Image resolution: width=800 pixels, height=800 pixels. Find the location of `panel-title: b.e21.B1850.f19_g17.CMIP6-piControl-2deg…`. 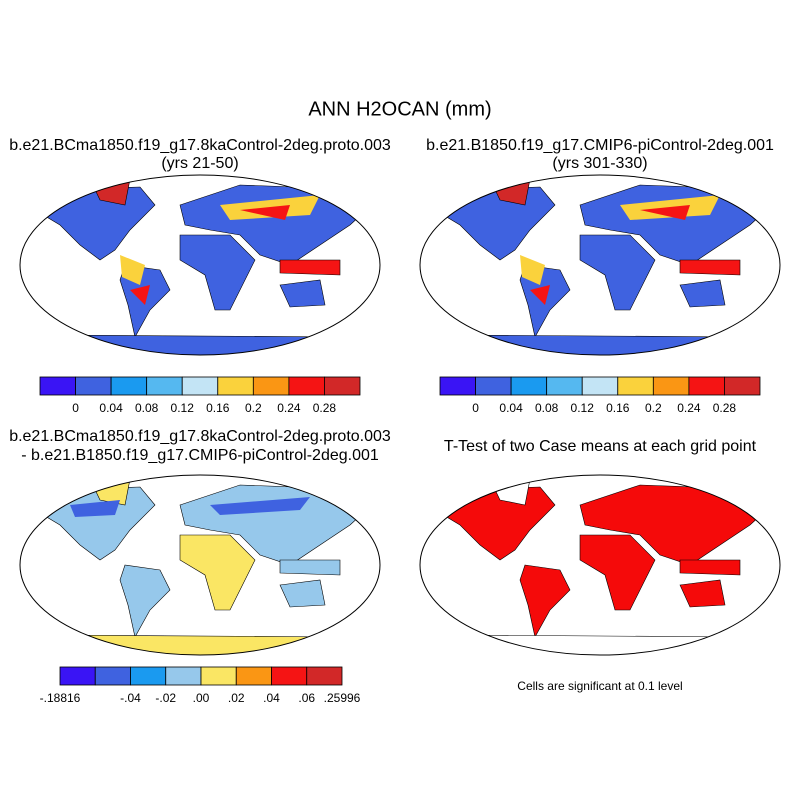

panel-title: b.e21.B1850.f19_g17.CMIP6-piControl-2deg… is located at coordinates (600, 145).